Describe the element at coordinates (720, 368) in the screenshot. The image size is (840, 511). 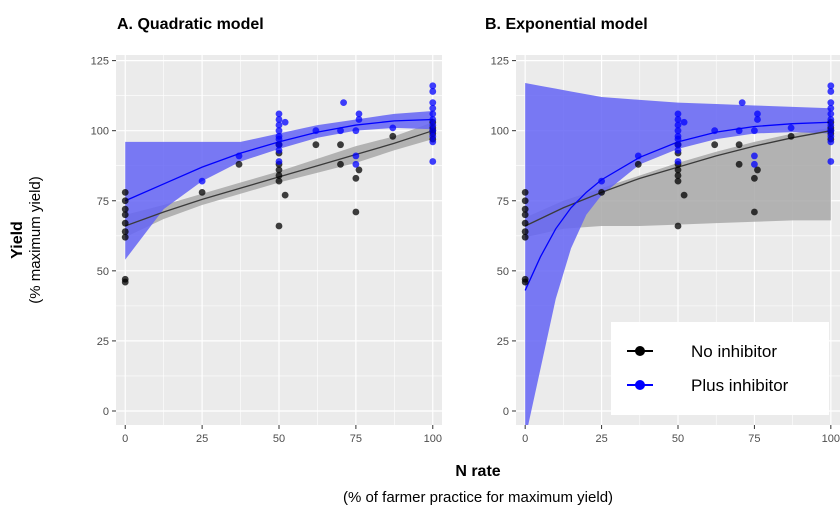
I see `legend: No inhibitor Plus inhibitor` at that location.